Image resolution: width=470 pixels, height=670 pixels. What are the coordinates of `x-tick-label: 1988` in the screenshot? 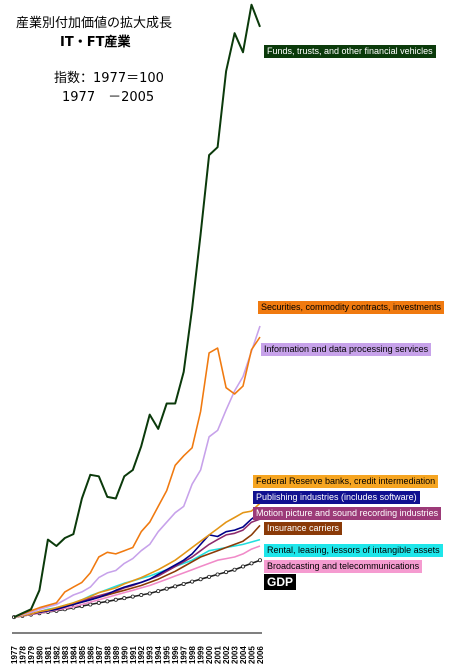 It's located at (107, 655).